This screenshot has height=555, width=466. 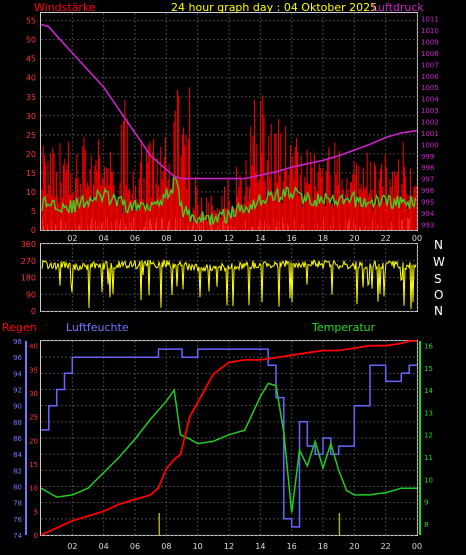 What do you see at coordinates (438, 245) in the screenshot?
I see `compass-label-n-top: N` at bounding box center [438, 245].